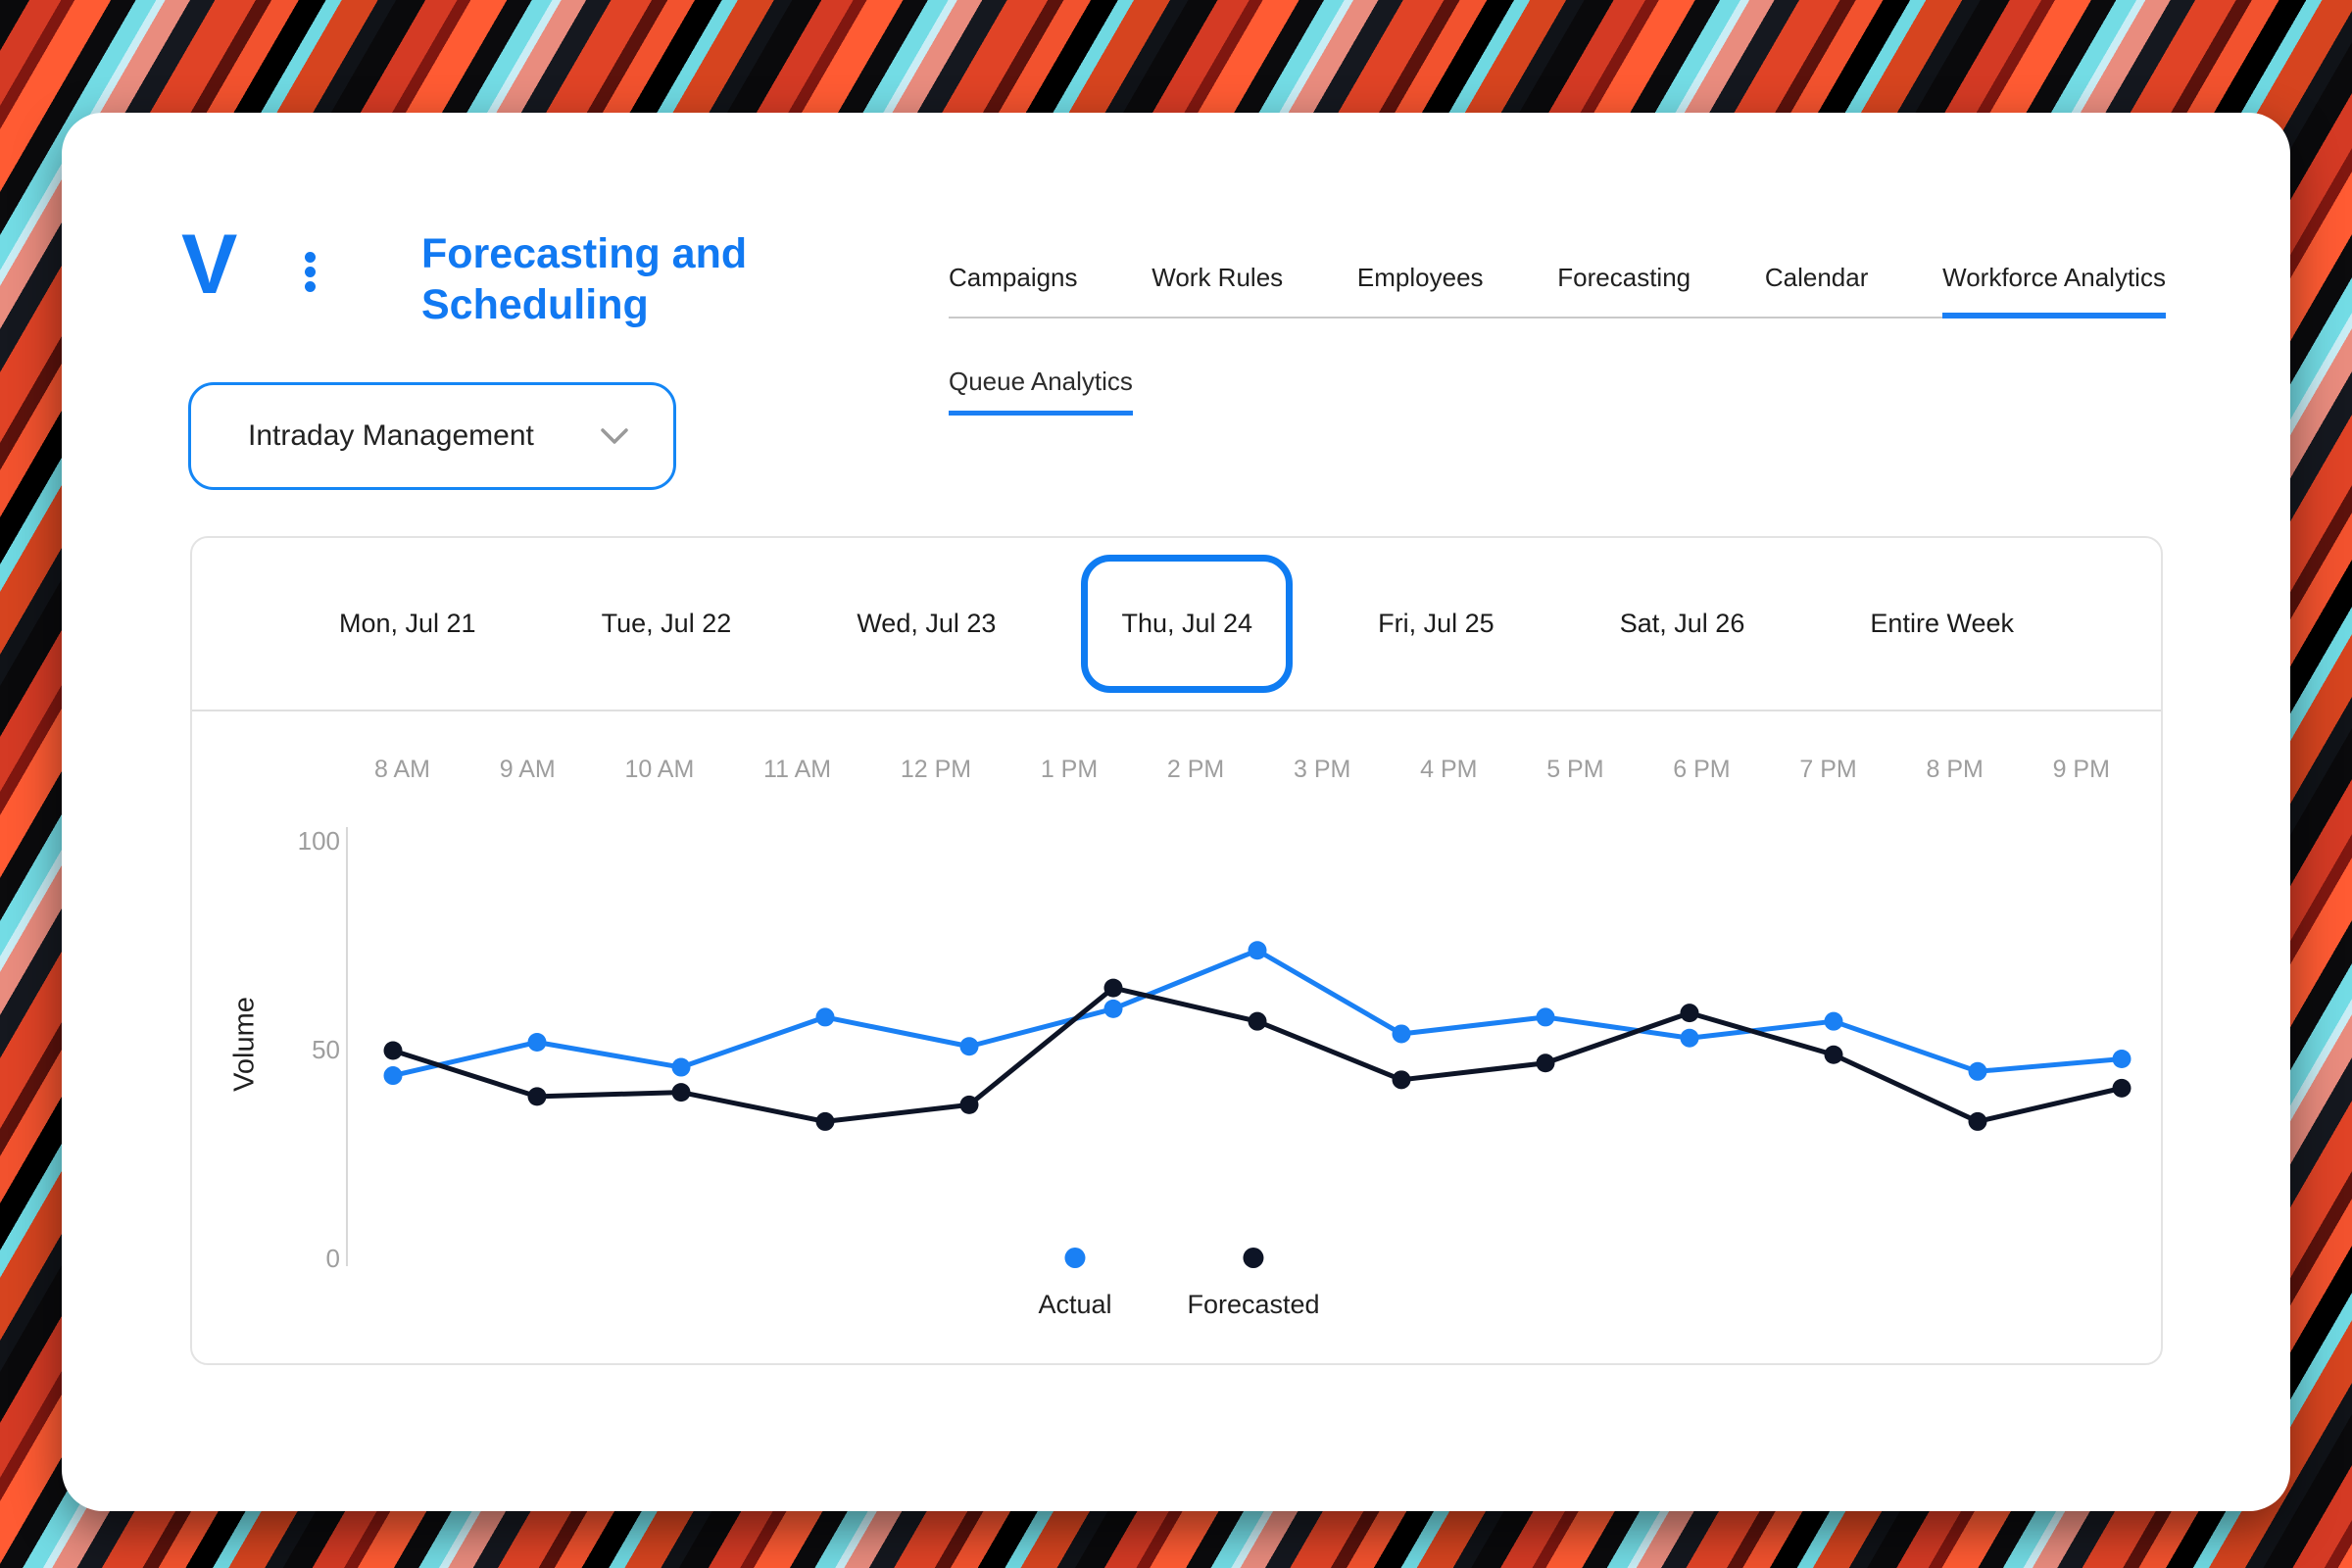 The image size is (2352, 1568). I want to click on chevron-down-icon, so click(614, 436).